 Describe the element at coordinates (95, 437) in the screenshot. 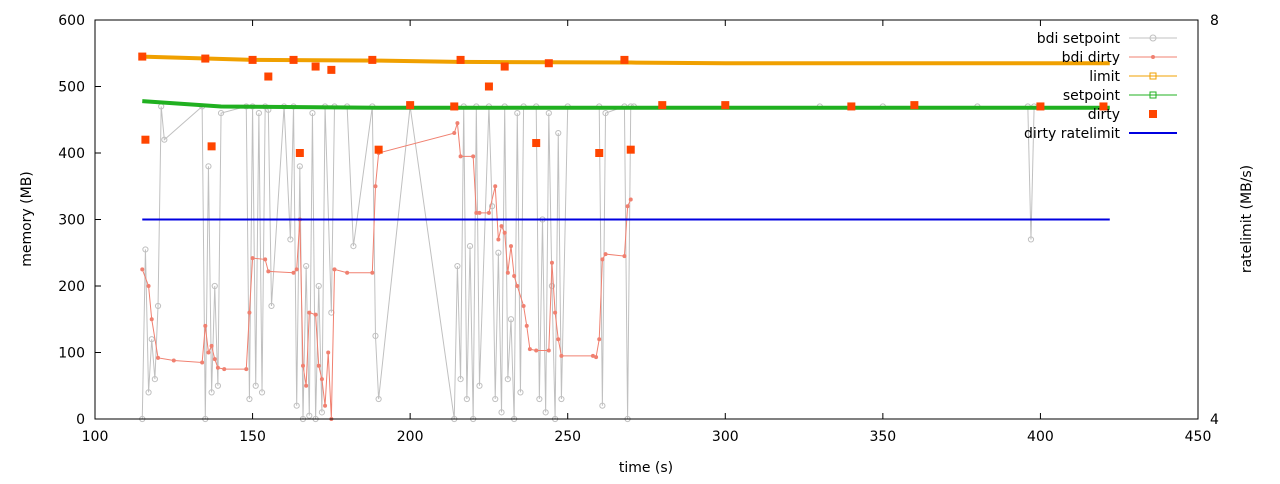

I see `x-tick-label: 100` at that location.